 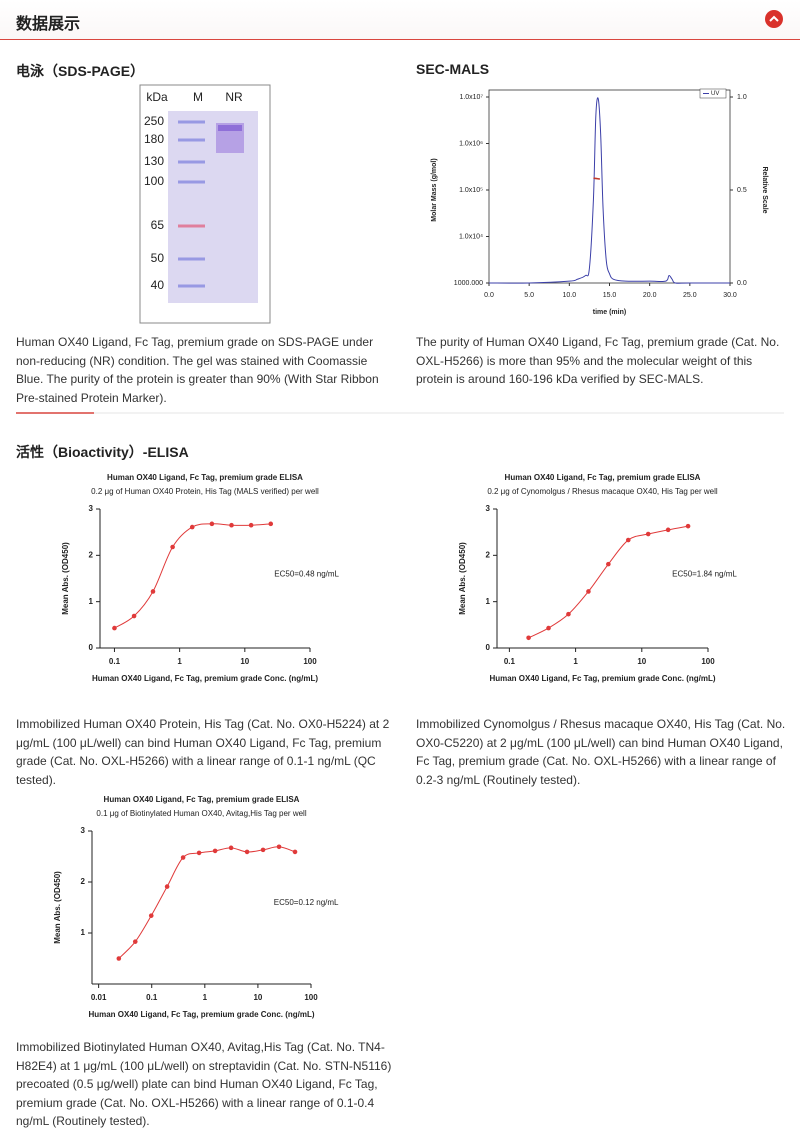 What do you see at coordinates (742, 283) in the screenshot?
I see `y2-tick-label: 0.0` at bounding box center [742, 283].